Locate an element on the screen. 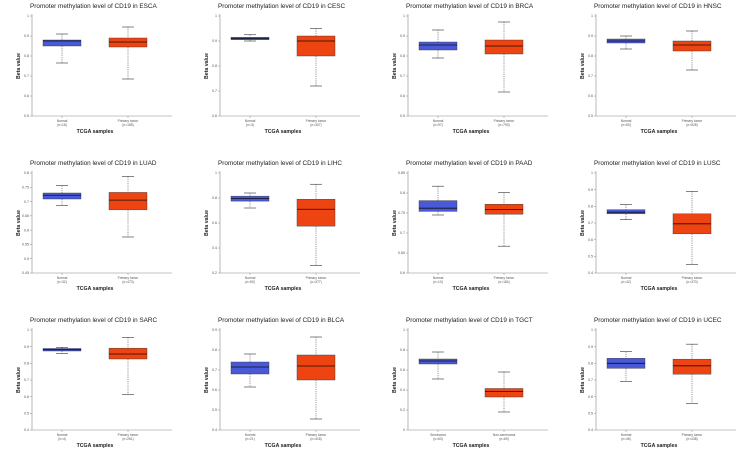  sample-count: (n=32) is located at coordinates (62, 282).